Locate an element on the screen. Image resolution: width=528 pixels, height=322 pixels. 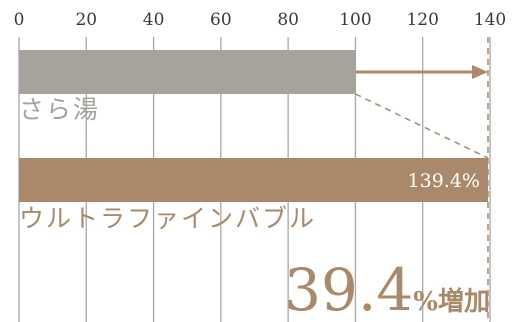
x-tick-label: 60 is located at coordinates (221, 20).